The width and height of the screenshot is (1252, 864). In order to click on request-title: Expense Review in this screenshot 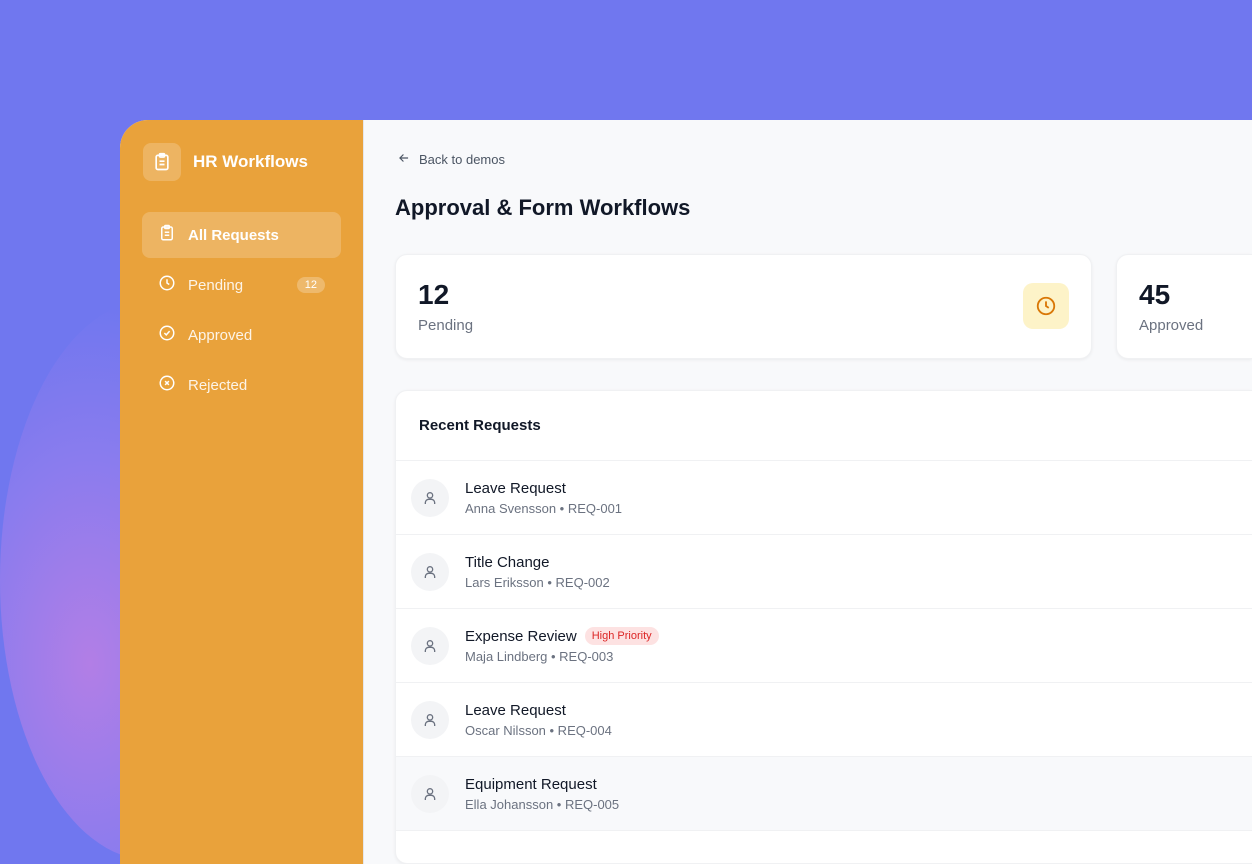, I will do `click(521, 636)`.